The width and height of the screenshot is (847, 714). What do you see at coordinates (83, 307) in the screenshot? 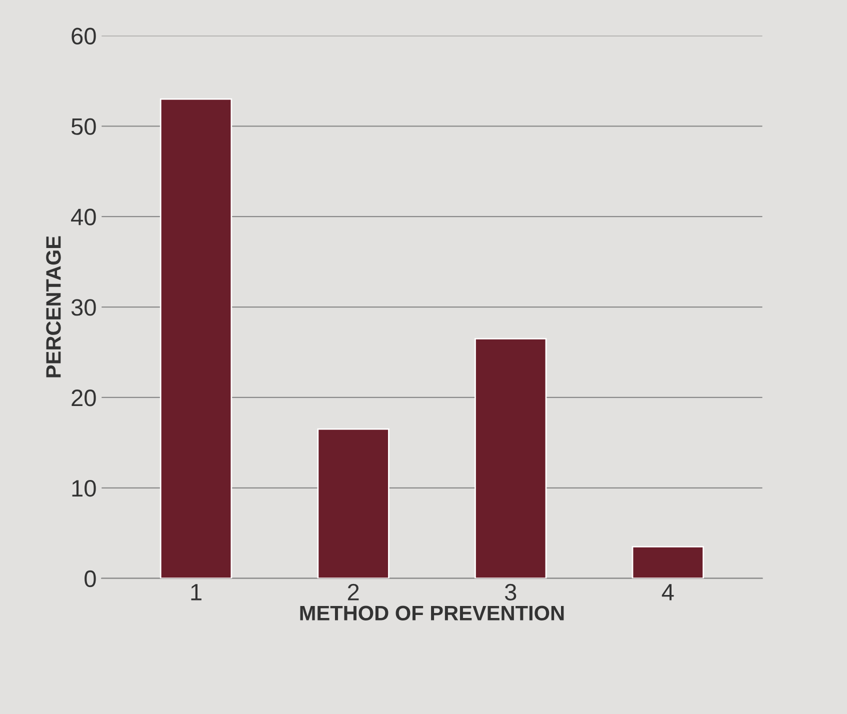
I see `y-tick-label: 30` at bounding box center [83, 307].